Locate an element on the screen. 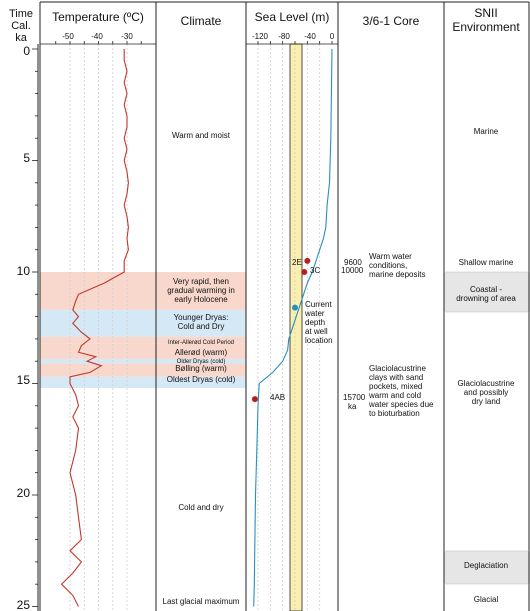 The height and width of the screenshot is (611, 530). sea-tick-0: 0 is located at coordinates (332, 36).